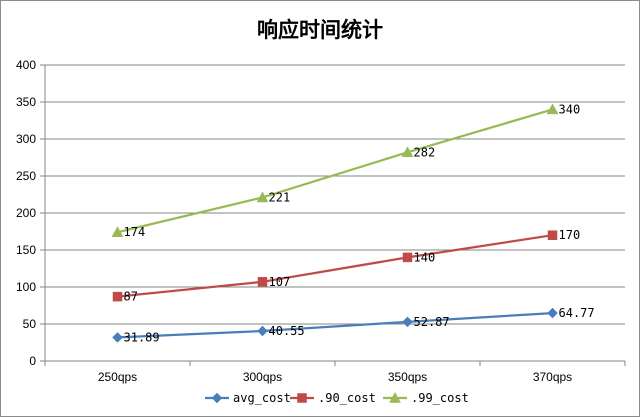 This screenshot has height=417, width=640. I want to click on data-label: 282, so click(425, 152).